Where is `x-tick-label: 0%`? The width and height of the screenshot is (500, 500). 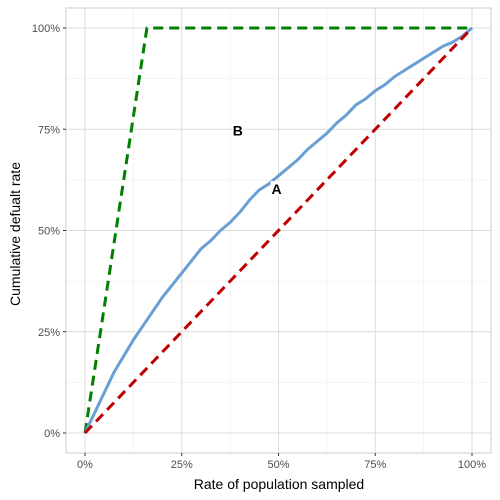 x-tick-label: 0% is located at coordinates (85, 465).